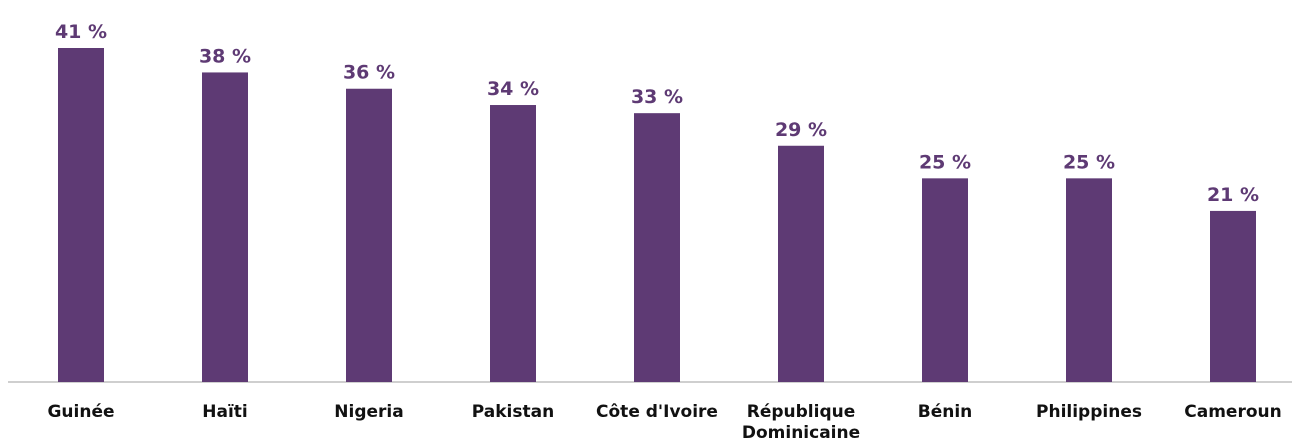  I want to click on x-tick-label: Bénin, so click(945, 412).